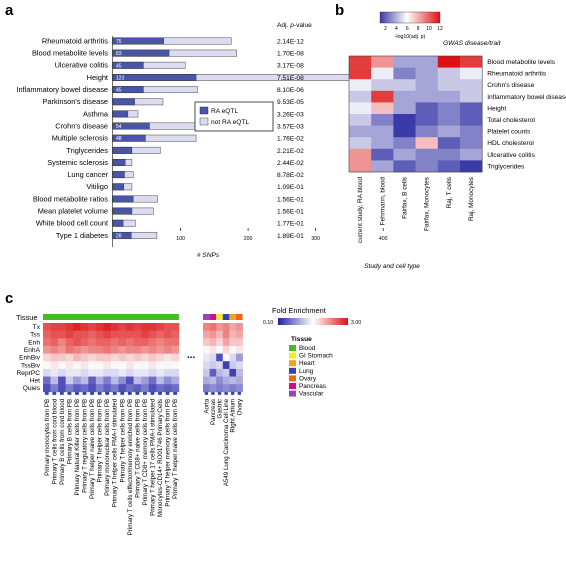 This screenshot has width=566, height=565. What do you see at coordinates (87, 150) in the screenshot?
I see `category-label: Triglycerides` at bounding box center [87, 150].